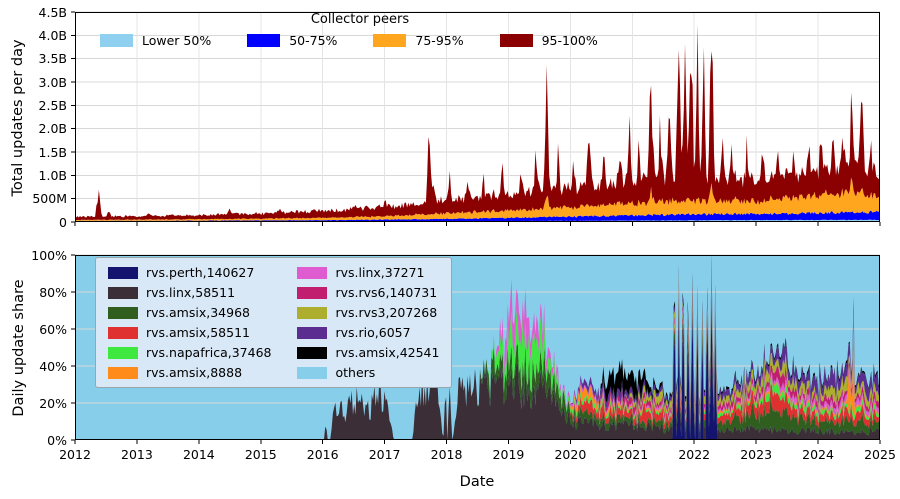  I want to click on collector-peers-legend-items: Lower 50% 50-75% 75-95% 95-100%, so click(360, 40).